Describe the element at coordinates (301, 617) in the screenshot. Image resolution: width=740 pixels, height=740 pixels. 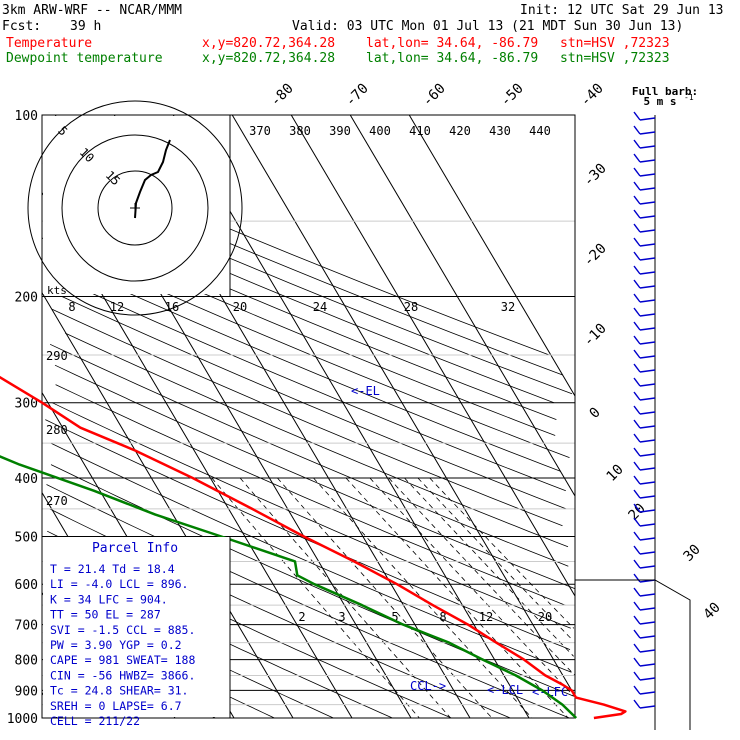
I see `mixing-ratio-label: 2` at that location.